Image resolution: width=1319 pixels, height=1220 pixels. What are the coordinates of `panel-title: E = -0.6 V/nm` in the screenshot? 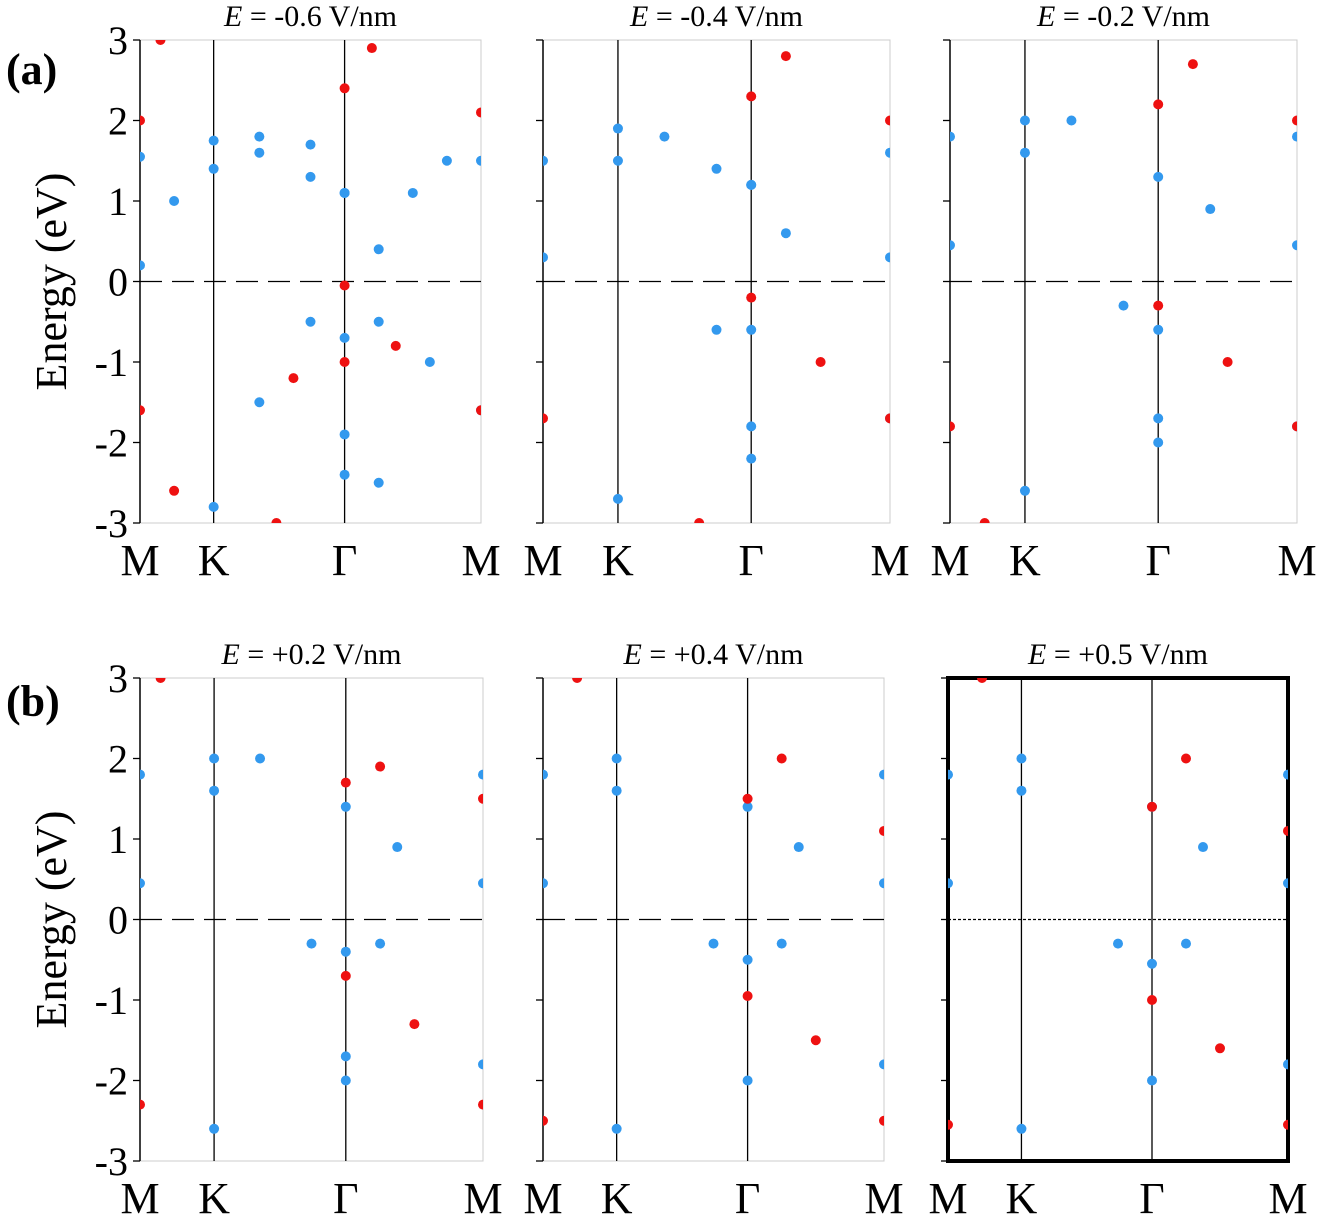 It's located at (310, 16).